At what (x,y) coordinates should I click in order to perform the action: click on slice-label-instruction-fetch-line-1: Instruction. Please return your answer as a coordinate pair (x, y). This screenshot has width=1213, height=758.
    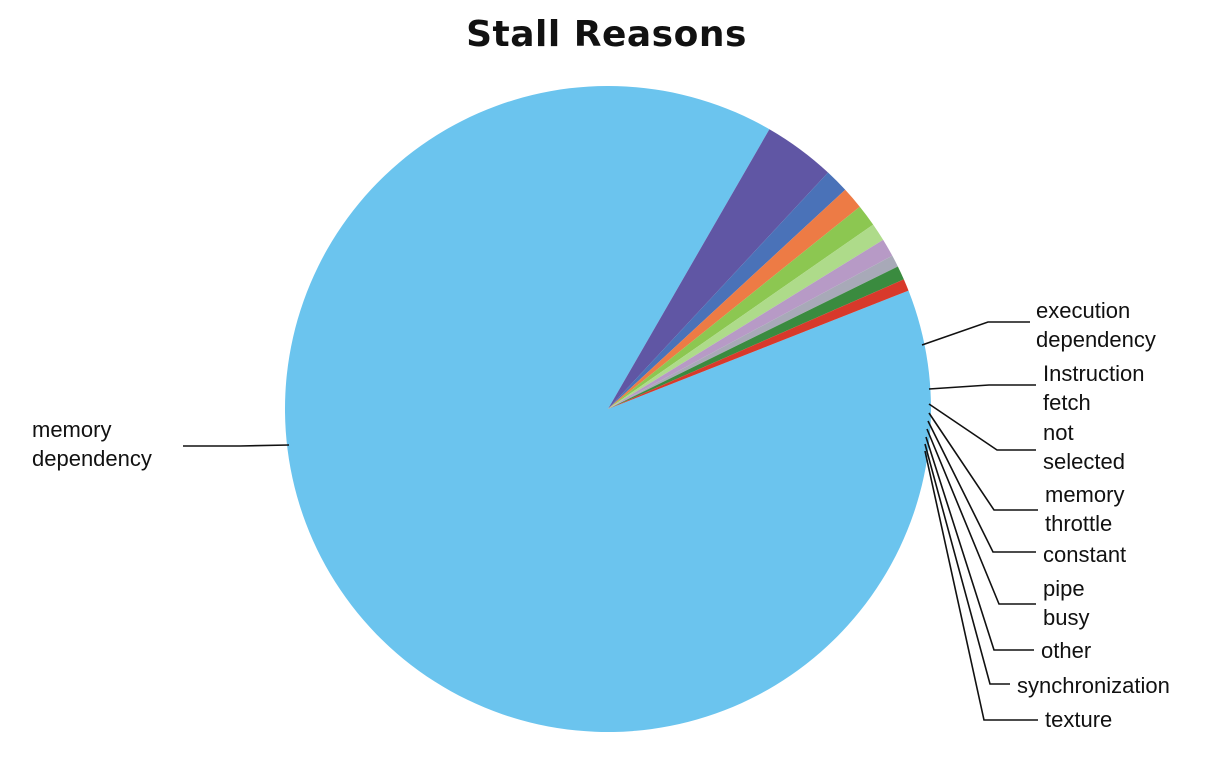
    Looking at the image, I should click on (1094, 373).